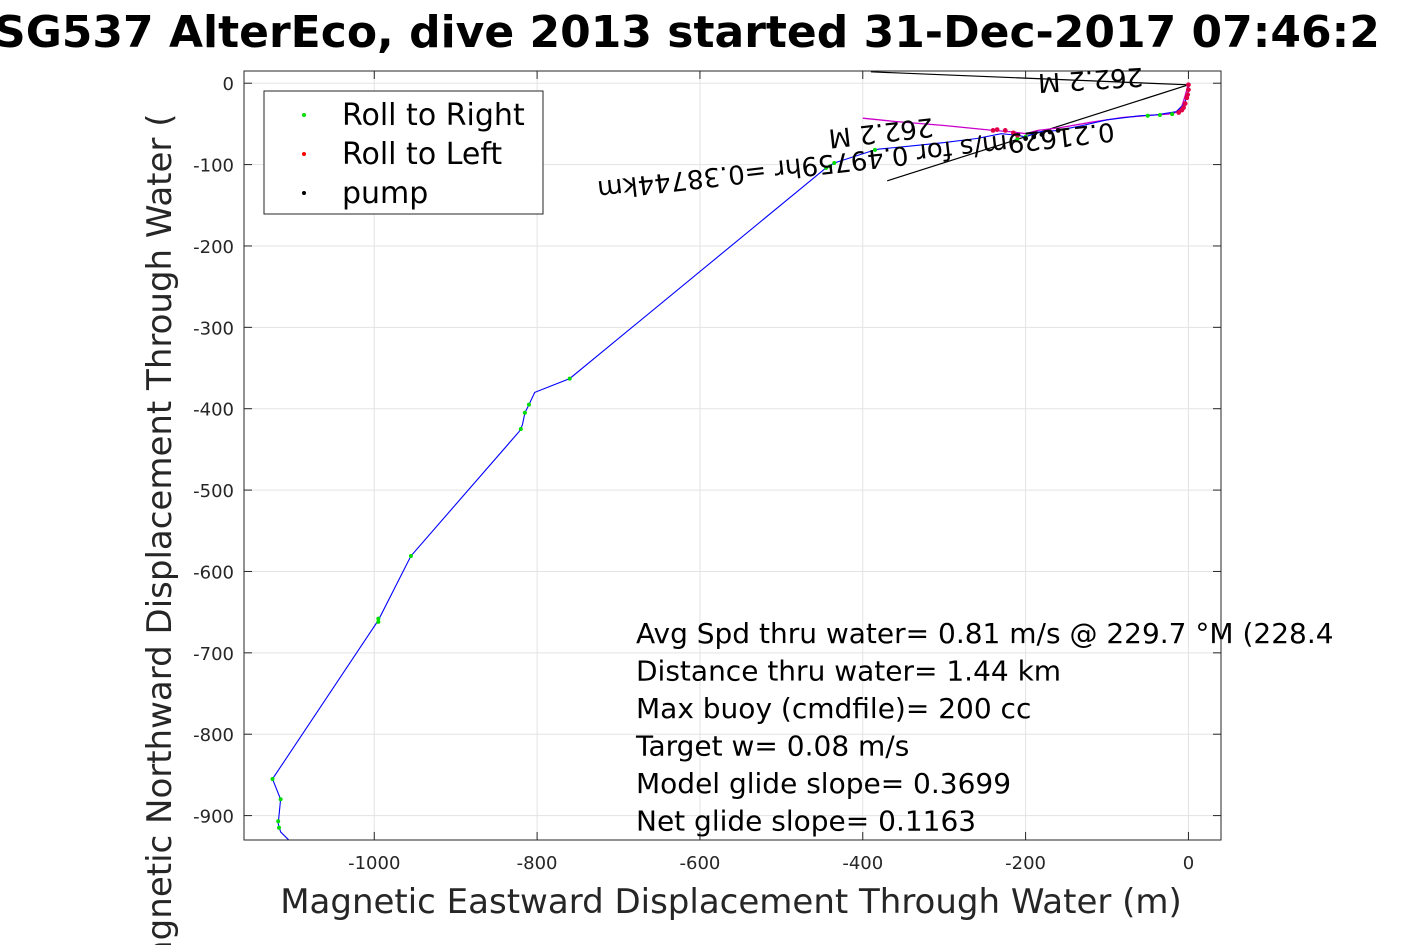 The width and height of the screenshot is (1417, 945). Describe the element at coordinates (772, 746) in the screenshot. I see `annotation-line: Target w= 0.08 m/s` at that location.